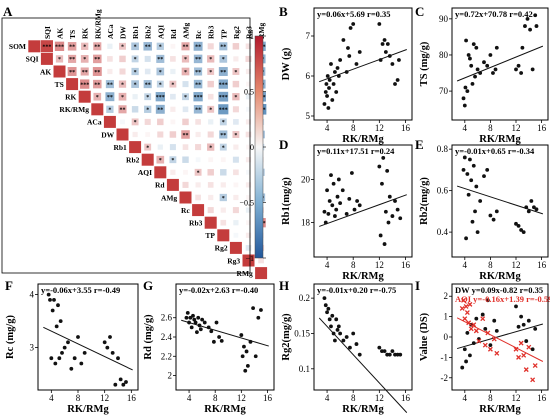 Image resolution: width=550 pixels, height=415 pixels. I want to click on heatmap-row-label: Rg2, so click(221, 248).